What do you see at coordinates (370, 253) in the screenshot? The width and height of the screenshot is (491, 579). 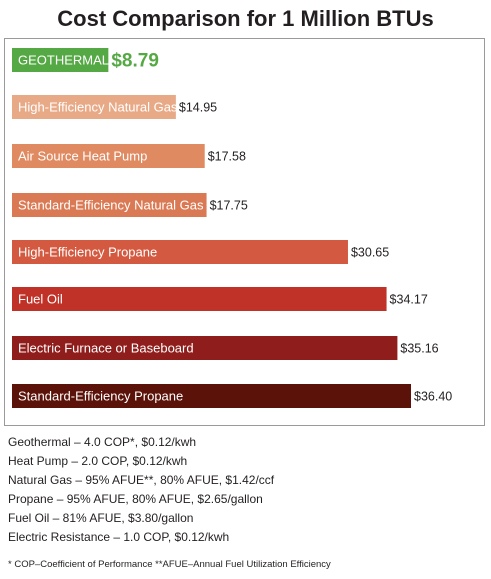 I see `value-label-4: $30.65` at bounding box center [370, 253].